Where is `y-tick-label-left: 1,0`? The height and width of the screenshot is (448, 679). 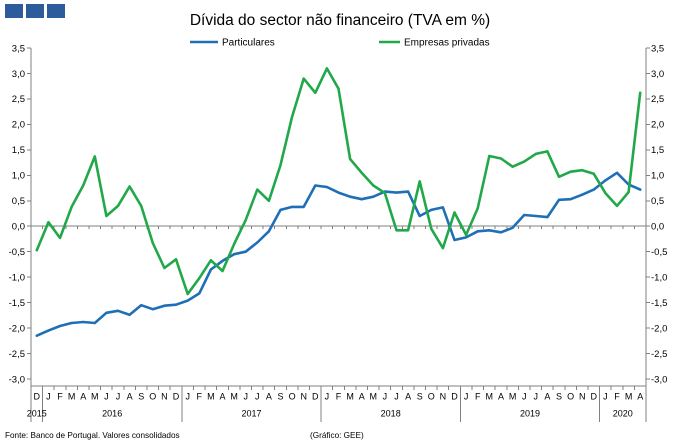 y-tick-label-left: 1,0 is located at coordinates (18, 176).